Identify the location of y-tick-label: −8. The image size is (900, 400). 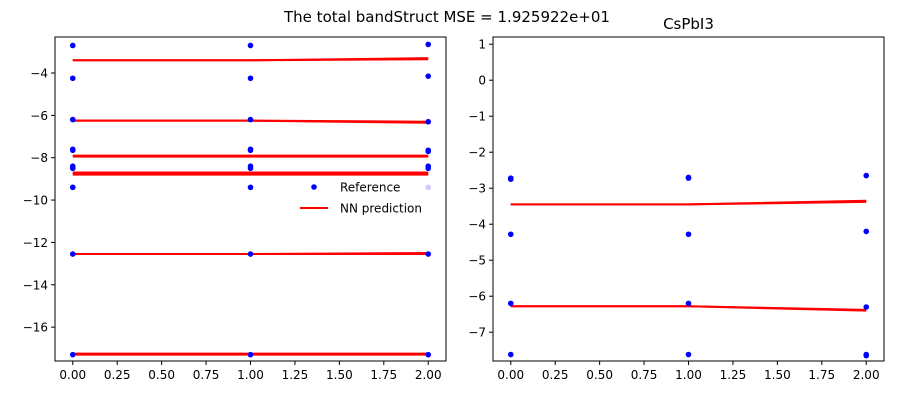
(39, 158).